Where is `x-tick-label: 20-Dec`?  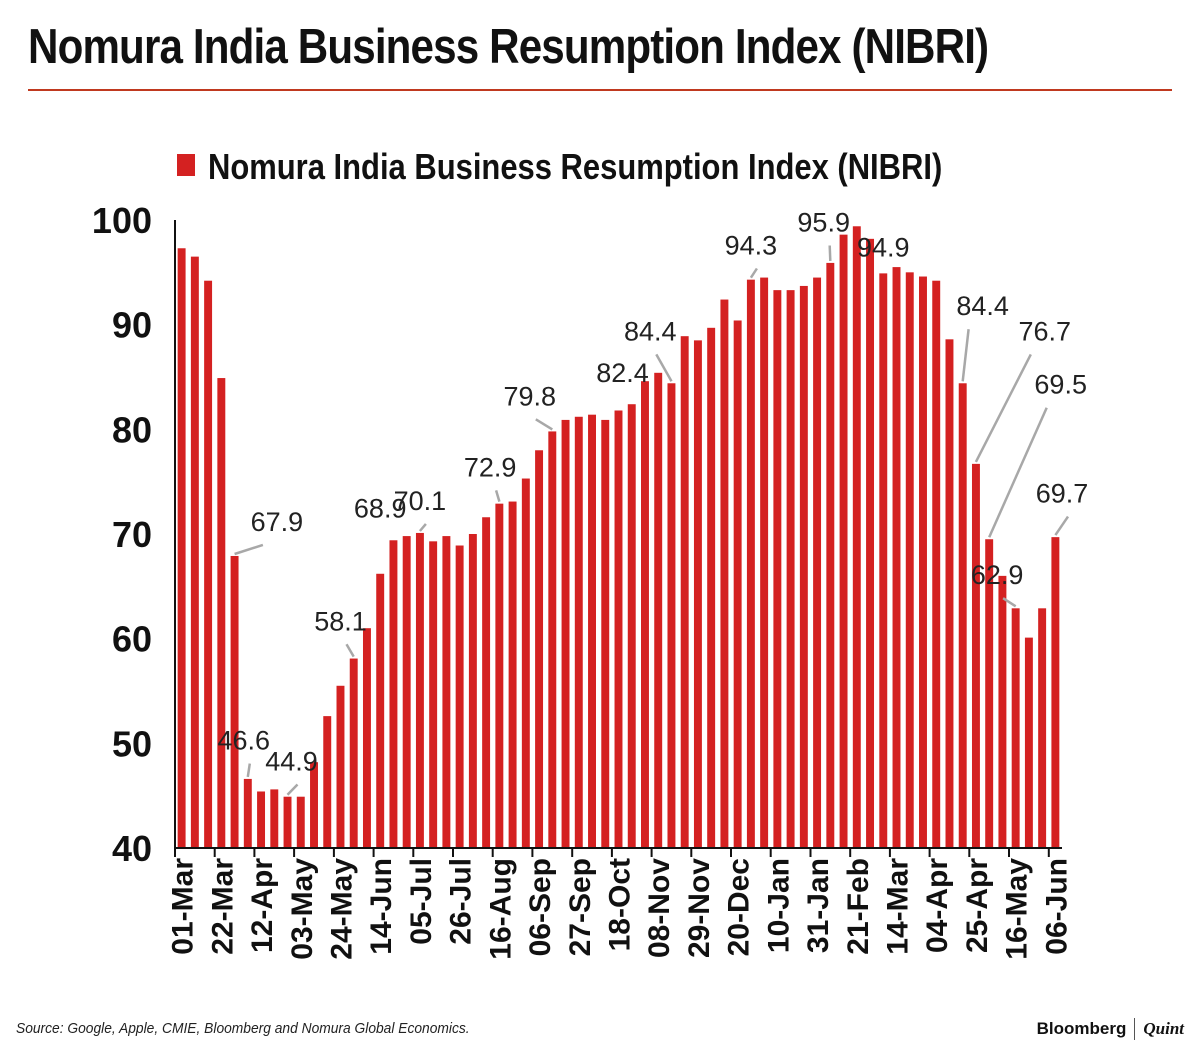
x-tick-label: 20-Dec is located at coordinates (739, 907).